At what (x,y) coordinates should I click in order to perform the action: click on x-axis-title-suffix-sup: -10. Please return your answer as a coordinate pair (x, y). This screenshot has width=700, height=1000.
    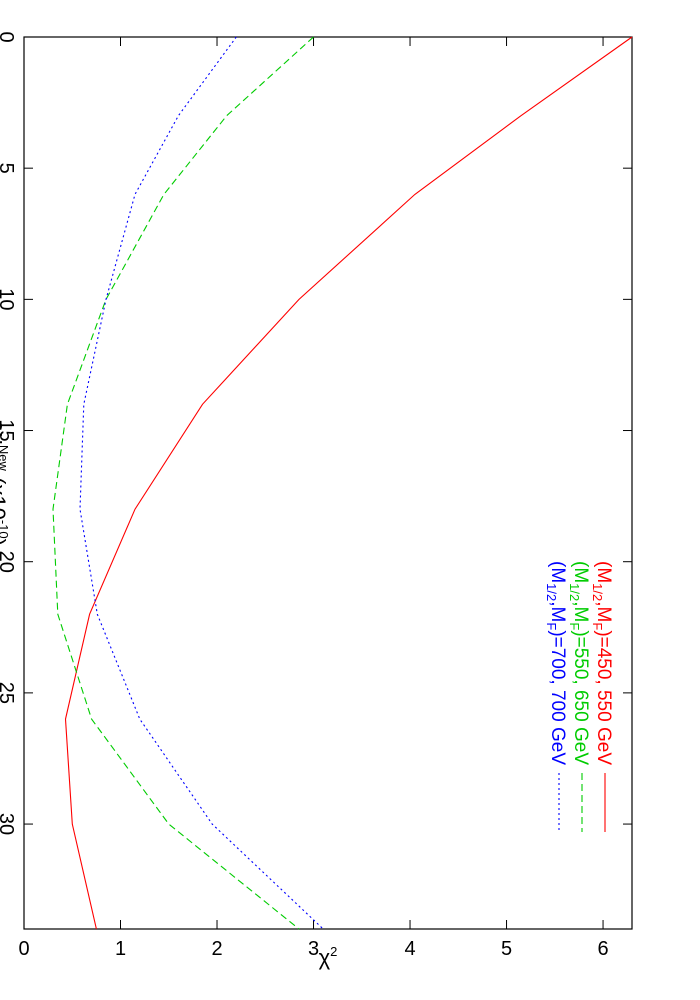
    Looking at the image, I should click on (5, 529).